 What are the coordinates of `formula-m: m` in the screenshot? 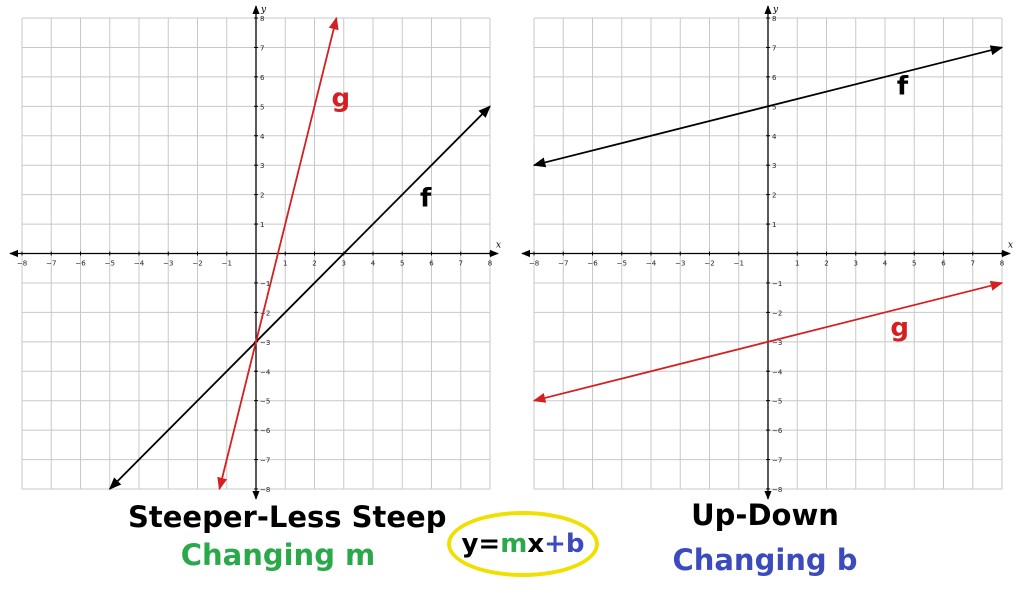 It's located at (514, 544).